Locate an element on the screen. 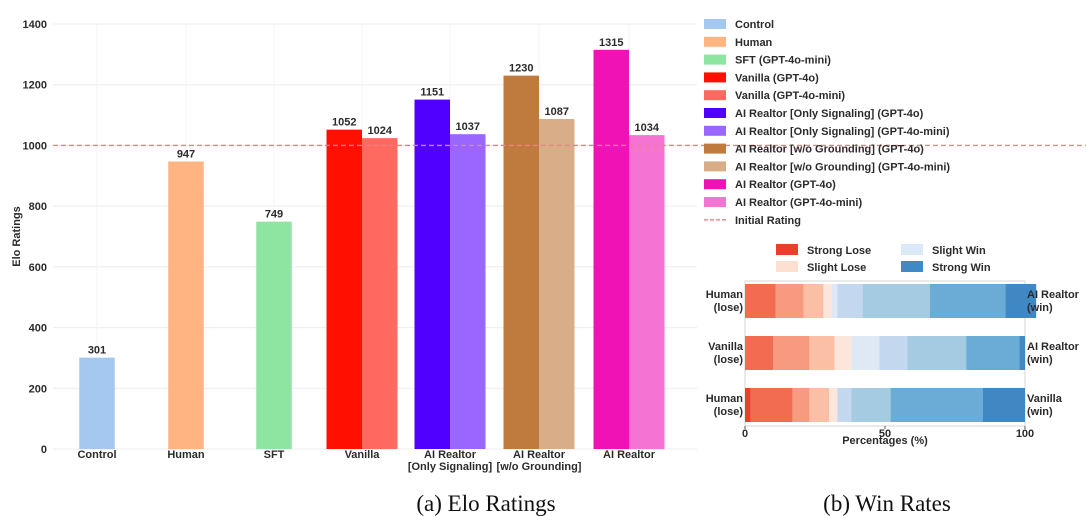 This screenshot has height=516, width=1086. row-left-label: Human (lose) is located at coordinates (725, 405).